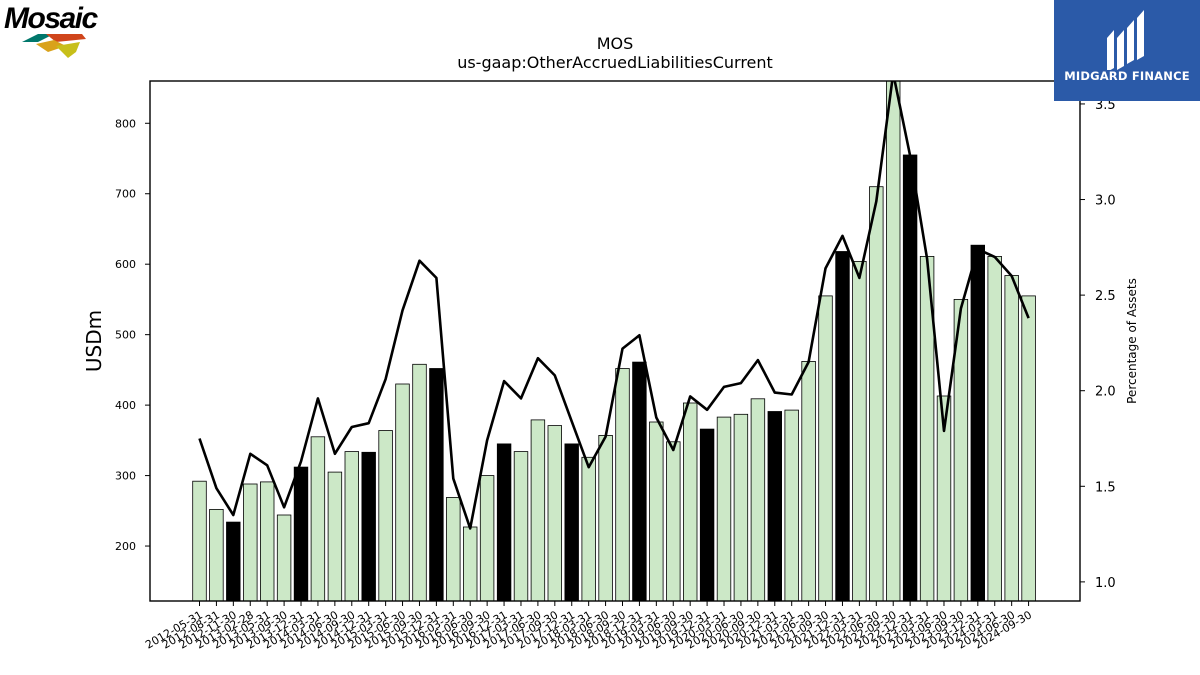 The image size is (1200, 675). Describe the element at coordinates (1125, 40) in the screenshot. I see `midgard-logo-icon` at that location.